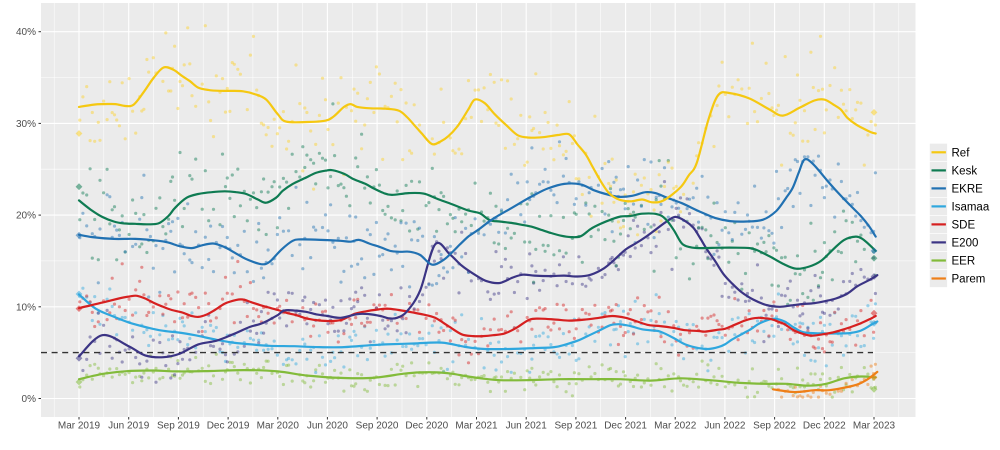 The height and width of the screenshot is (450, 1000). Describe the element at coordinates (675, 426) in the screenshot. I see `svg-text: Mar 2022` at that location.